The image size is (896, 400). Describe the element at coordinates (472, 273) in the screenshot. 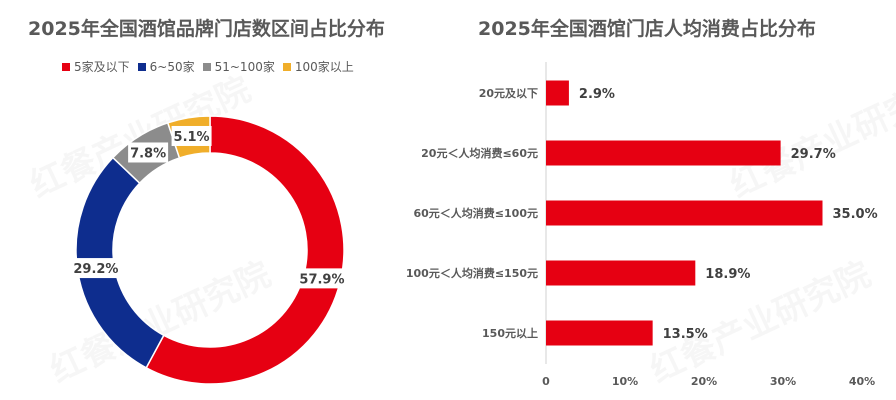

I see `category-label: 100元＜人均消费≤150元` at that location.